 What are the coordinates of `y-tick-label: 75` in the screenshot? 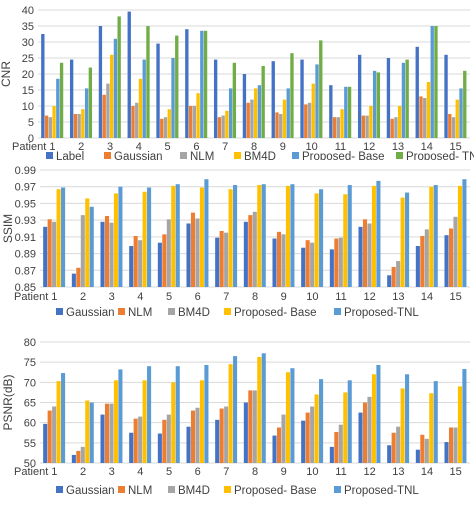 It's located at (30, 363).